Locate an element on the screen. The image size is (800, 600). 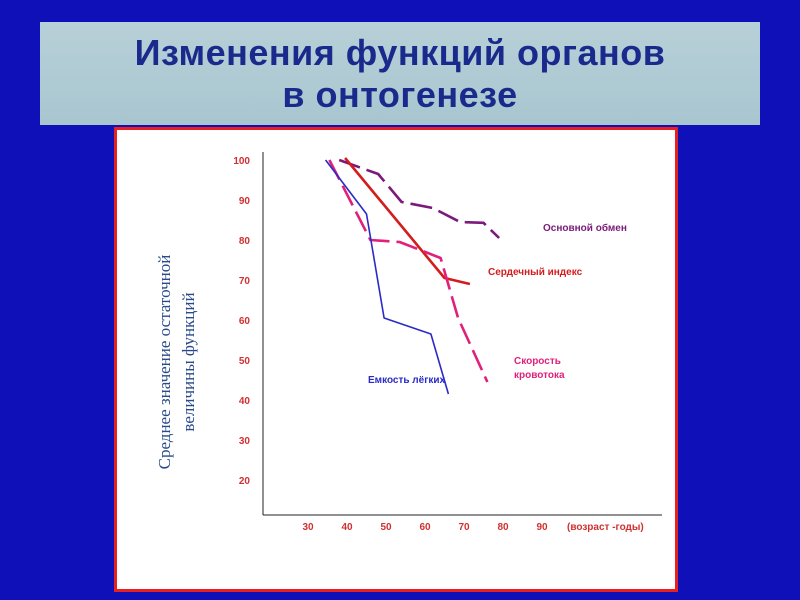
y-tick-label: 40 is located at coordinates (245, 401).